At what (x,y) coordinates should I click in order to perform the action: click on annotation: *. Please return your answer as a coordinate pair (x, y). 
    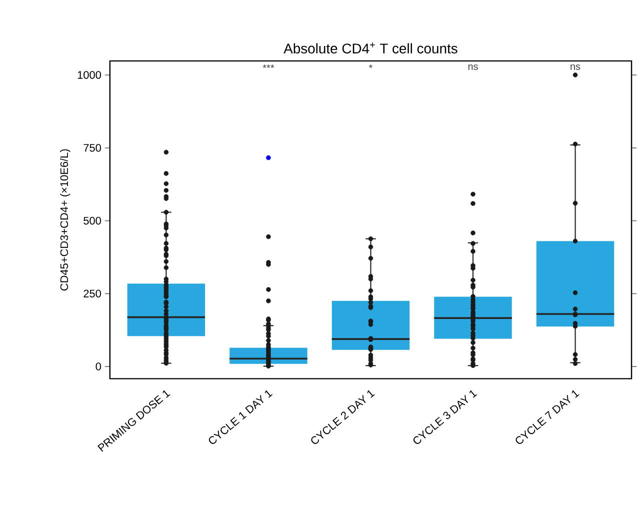
    Looking at the image, I should click on (370, 66).